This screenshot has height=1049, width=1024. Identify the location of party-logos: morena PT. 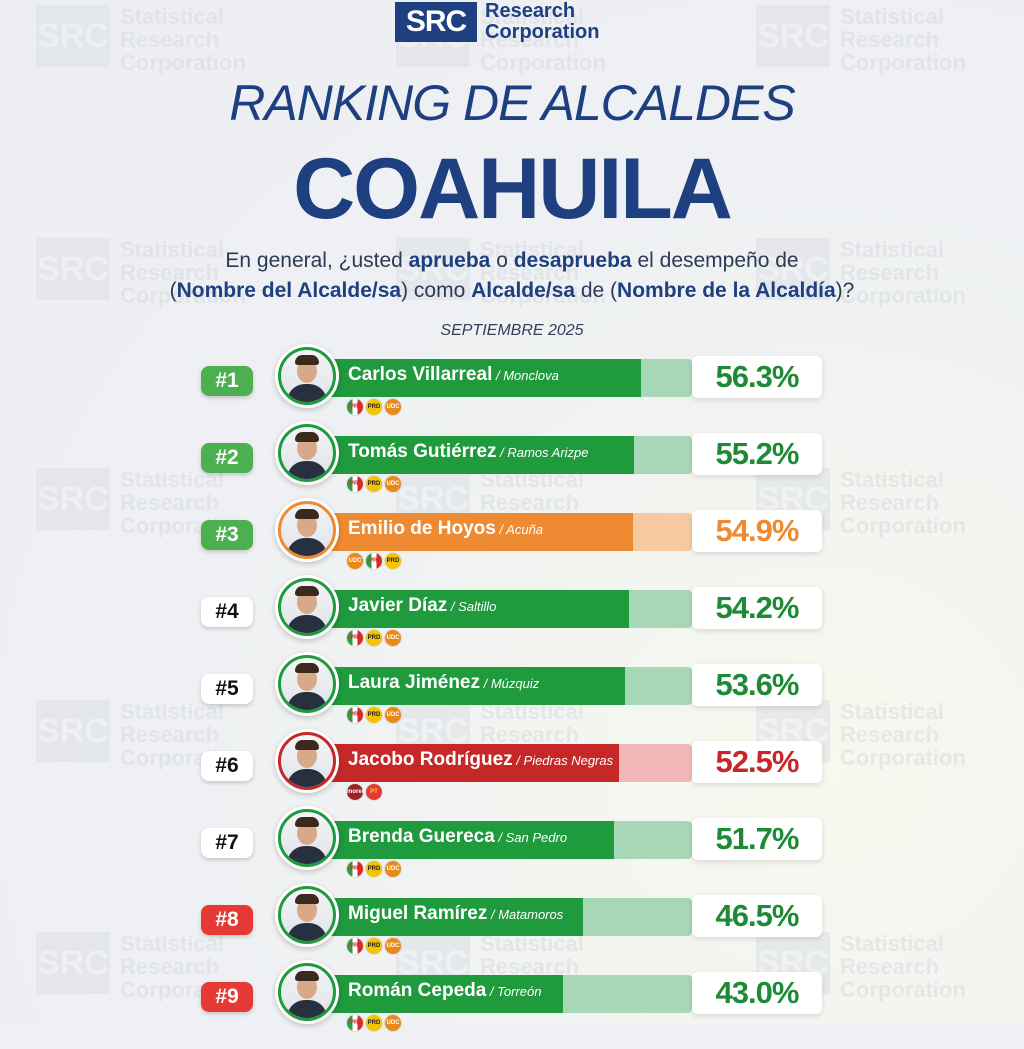
(364, 792).